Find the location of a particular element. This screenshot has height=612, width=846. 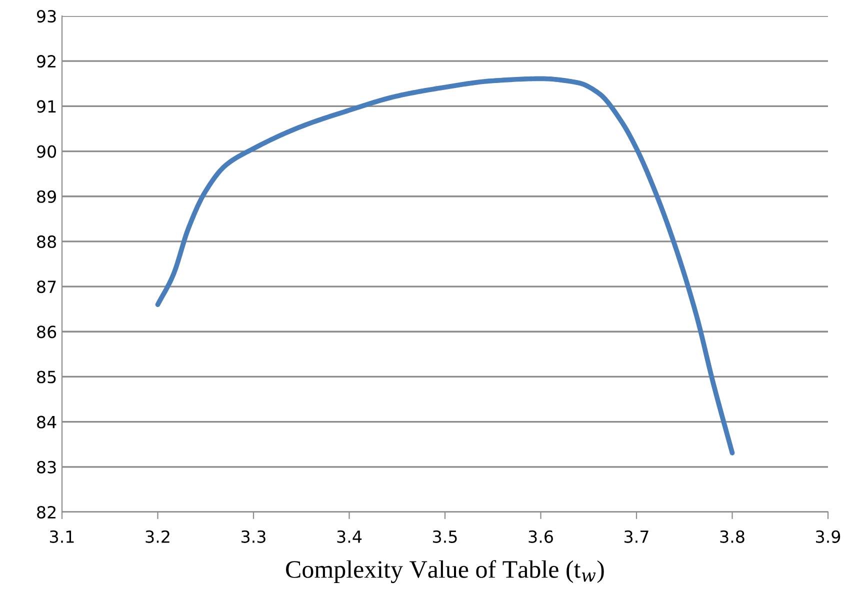

y-tick-label: 92 is located at coordinates (46, 61).